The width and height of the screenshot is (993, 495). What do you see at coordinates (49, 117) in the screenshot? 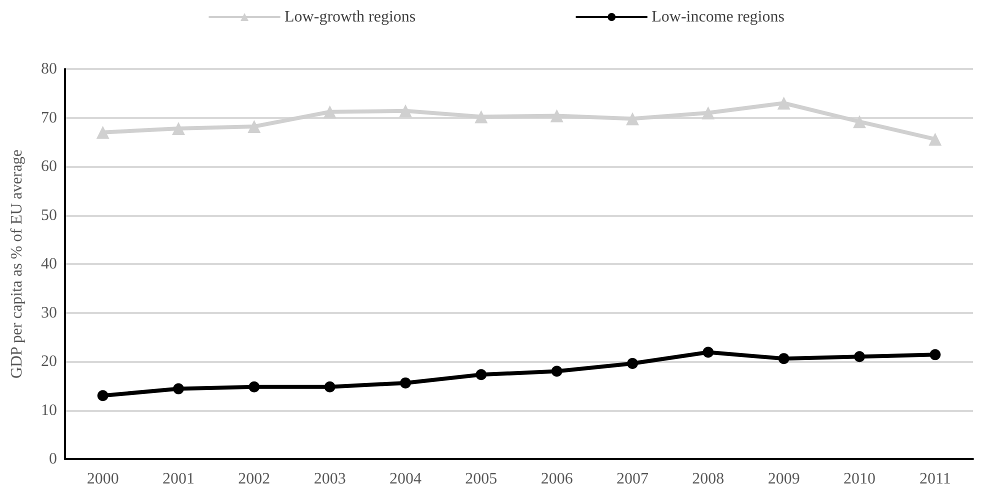
I see `y-tick-label: 70` at bounding box center [49, 117].